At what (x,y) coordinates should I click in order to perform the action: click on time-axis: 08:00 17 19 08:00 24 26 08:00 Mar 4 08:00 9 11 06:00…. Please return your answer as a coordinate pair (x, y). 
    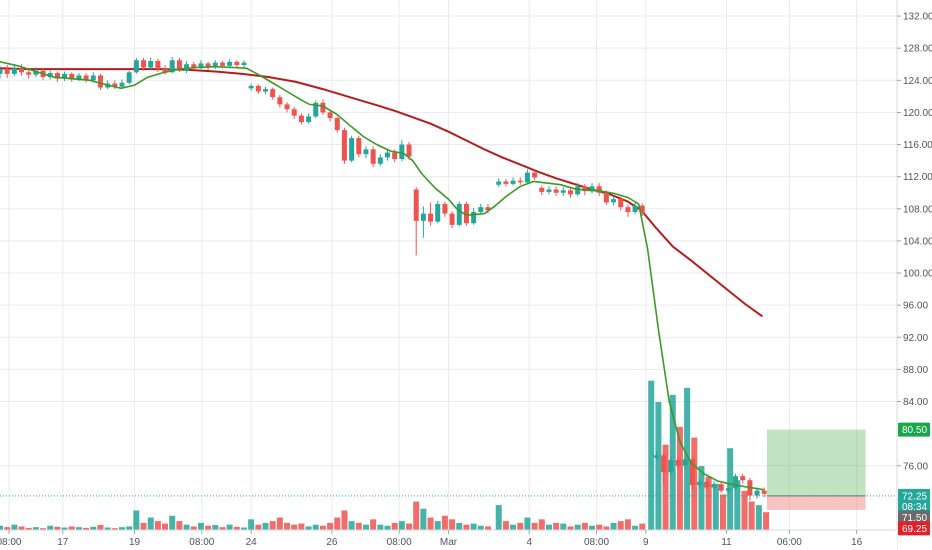
    Looking at the image, I should click on (448, 539).